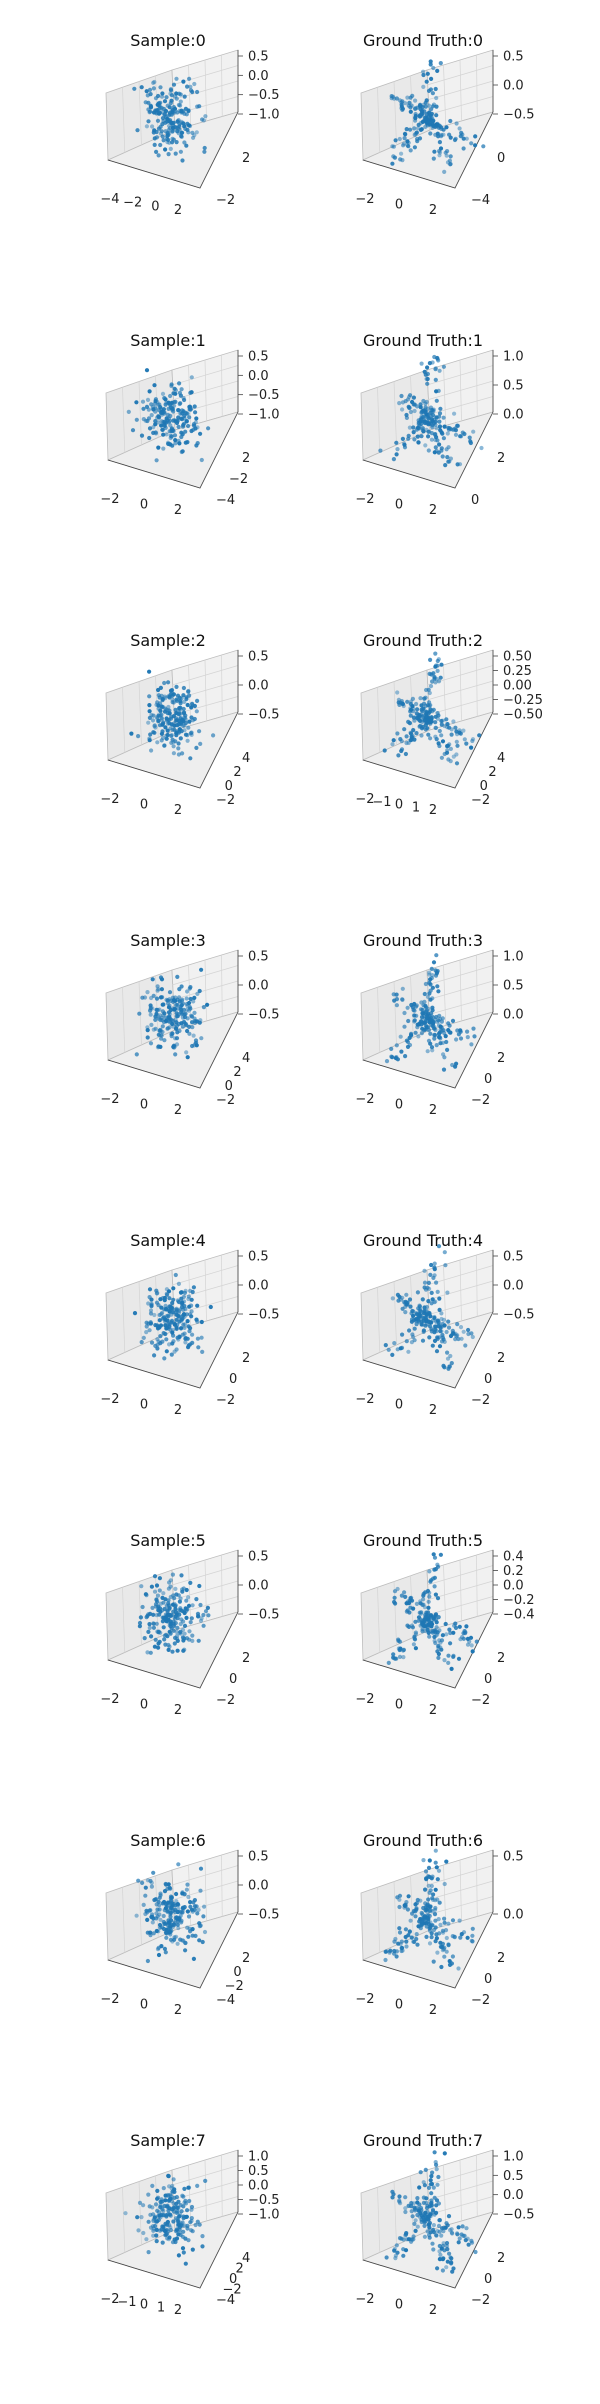  What do you see at coordinates (161, 2307) in the screenshot?
I see `x-tick-label: 1` at bounding box center [161, 2307].